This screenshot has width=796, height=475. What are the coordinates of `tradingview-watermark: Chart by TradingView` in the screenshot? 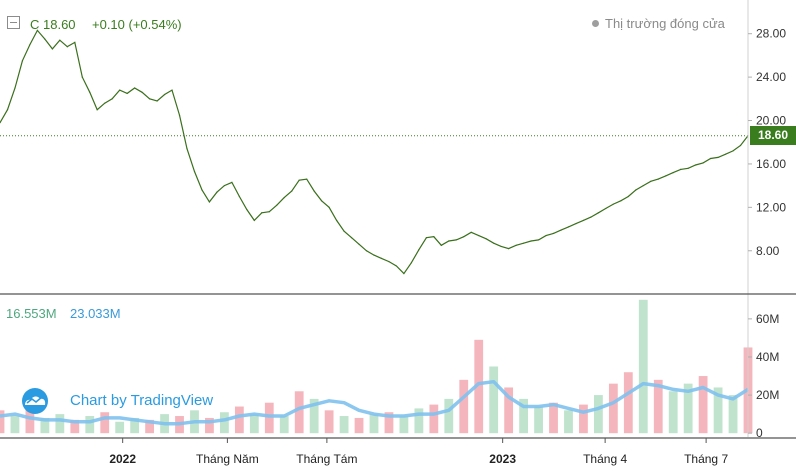 It's located at (115, 401).